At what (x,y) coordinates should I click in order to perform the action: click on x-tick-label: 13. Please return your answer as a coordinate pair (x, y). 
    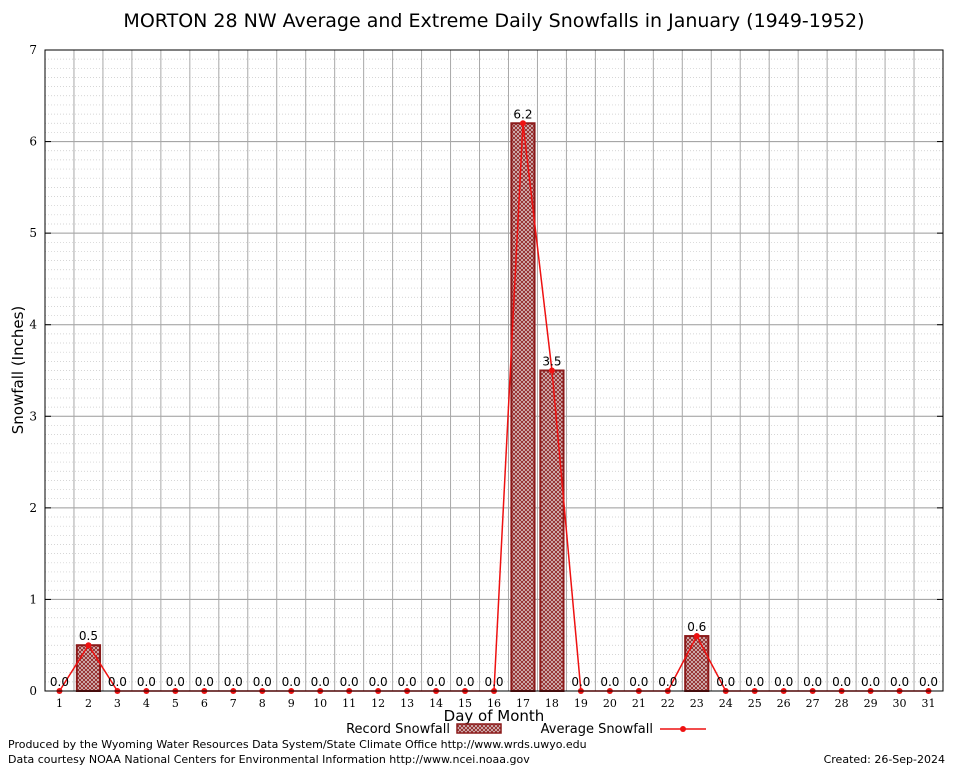
    Looking at the image, I should click on (407, 703).